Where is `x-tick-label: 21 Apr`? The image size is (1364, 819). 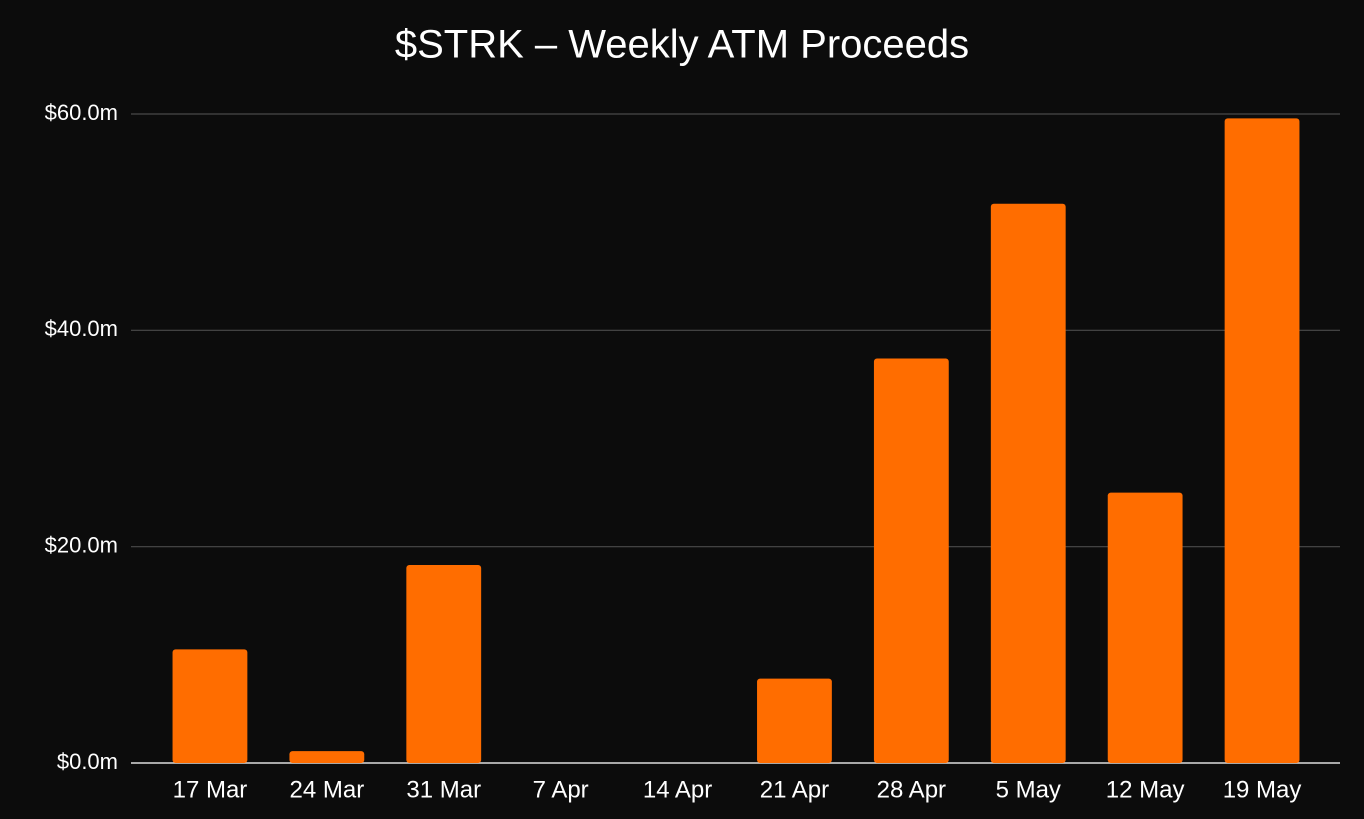
x-tick-label: 21 Apr is located at coordinates (794, 789).